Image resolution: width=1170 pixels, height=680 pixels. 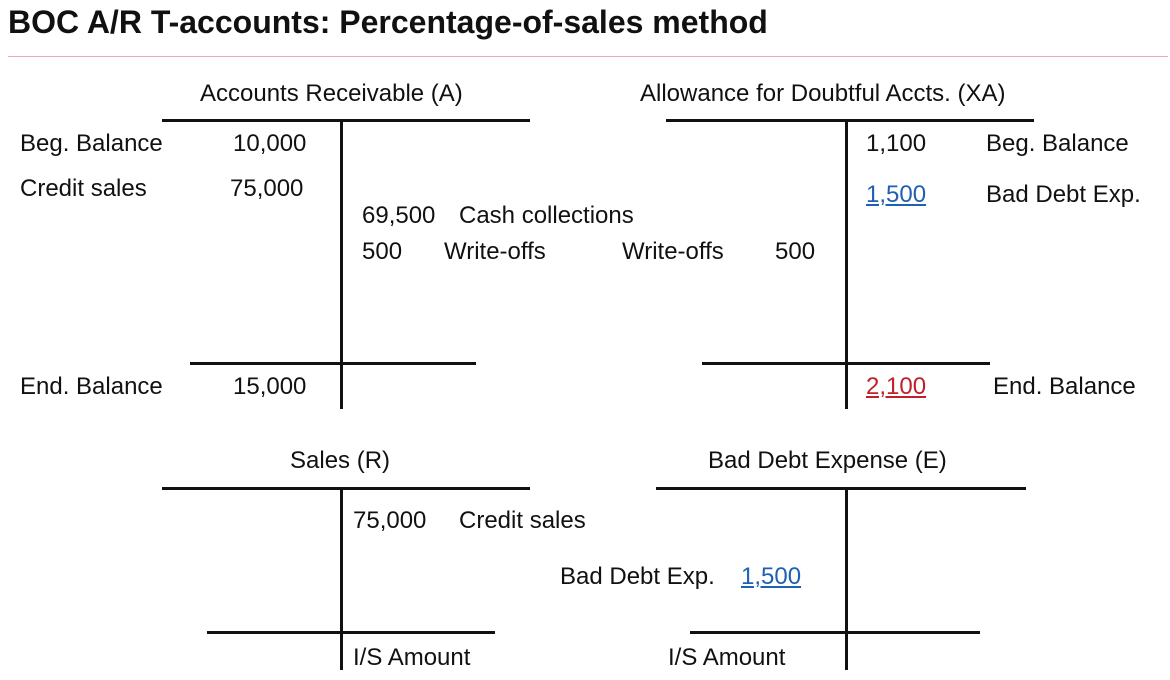 What do you see at coordinates (1063, 194) in the screenshot?
I see `xa-bad-debt-label: Bad Debt Exp.` at bounding box center [1063, 194].